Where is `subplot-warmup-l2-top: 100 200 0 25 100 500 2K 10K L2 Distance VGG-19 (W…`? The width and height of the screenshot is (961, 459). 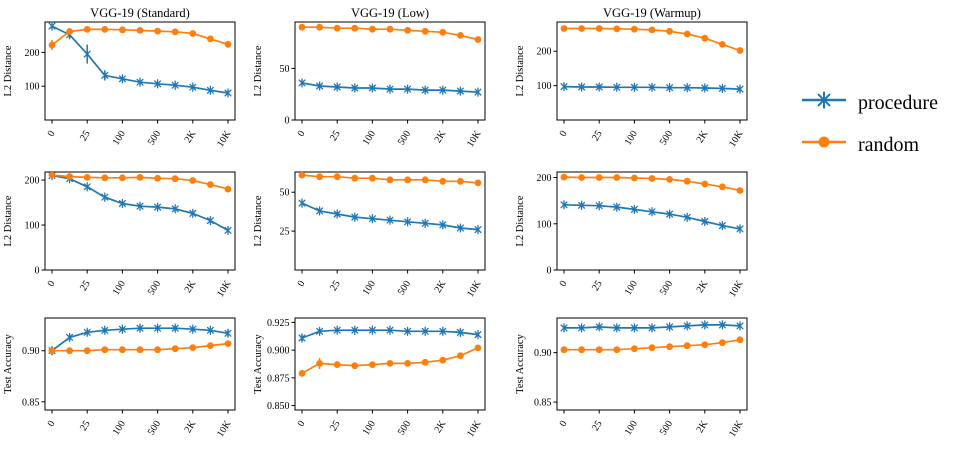
subplot-warmup-l2-top: 100 200 0 25 100 500 2K 10K L2 Distance VGG-19 (W… is located at coordinates (637, 82).